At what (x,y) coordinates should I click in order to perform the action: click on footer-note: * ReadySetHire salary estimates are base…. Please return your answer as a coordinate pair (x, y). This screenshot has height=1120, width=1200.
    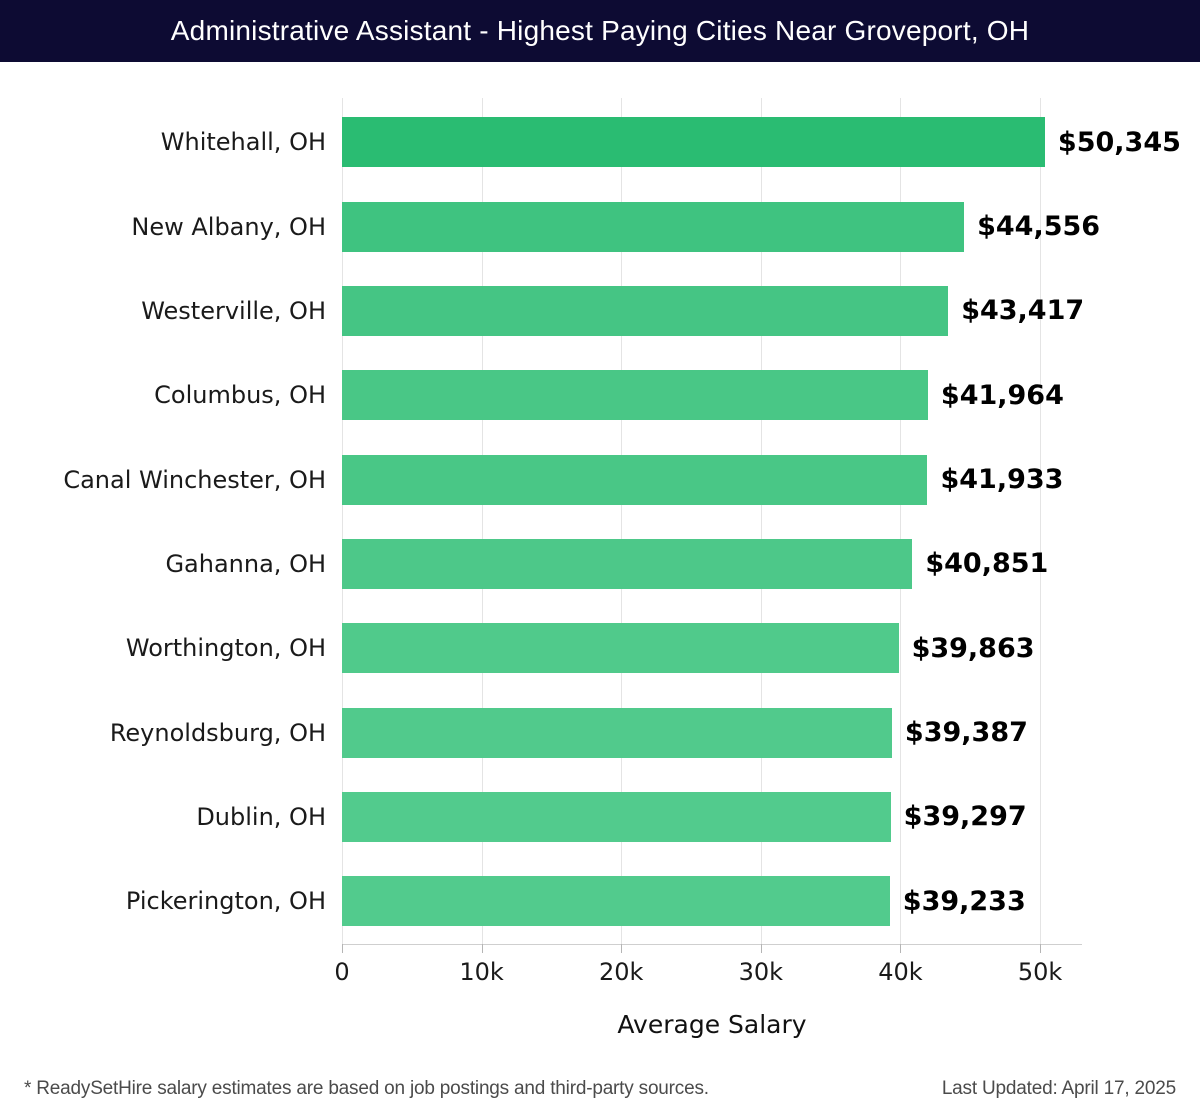
    Looking at the image, I should click on (366, 1088).